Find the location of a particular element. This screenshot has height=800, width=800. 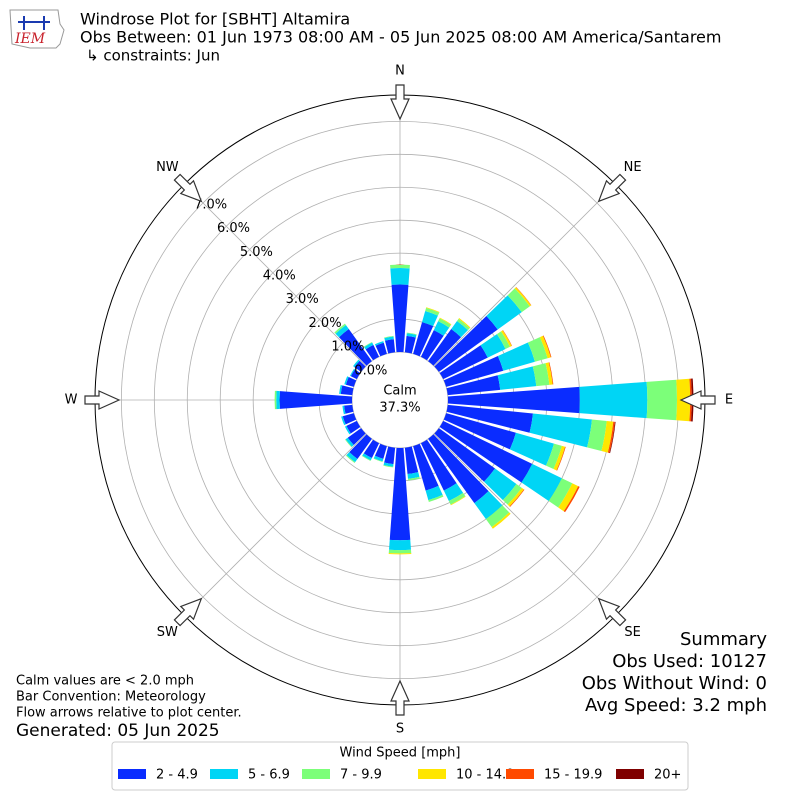

constraints: ↳ constraints: Jun is located at coordinates (153, 56).